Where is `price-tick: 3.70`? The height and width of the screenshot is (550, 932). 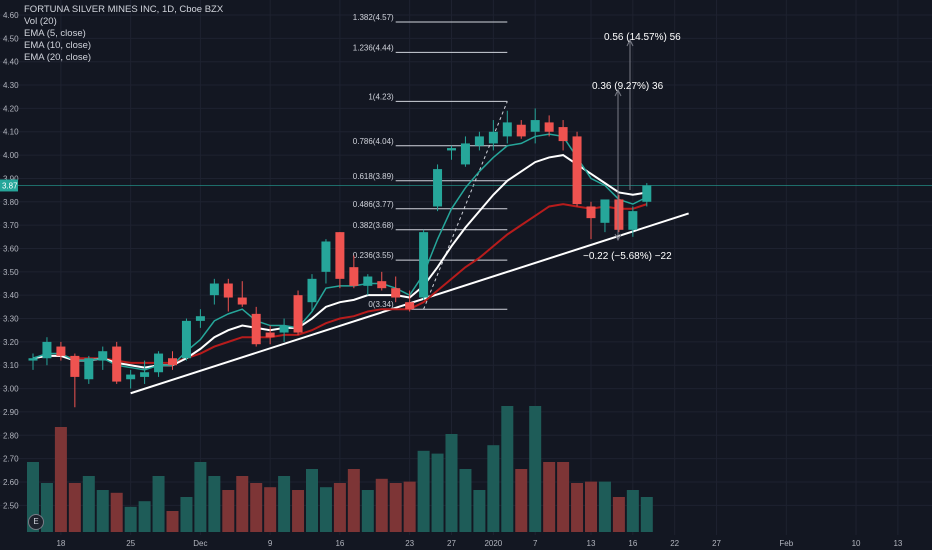
price-tick: 3.70 is located at coordinates (11, 225).